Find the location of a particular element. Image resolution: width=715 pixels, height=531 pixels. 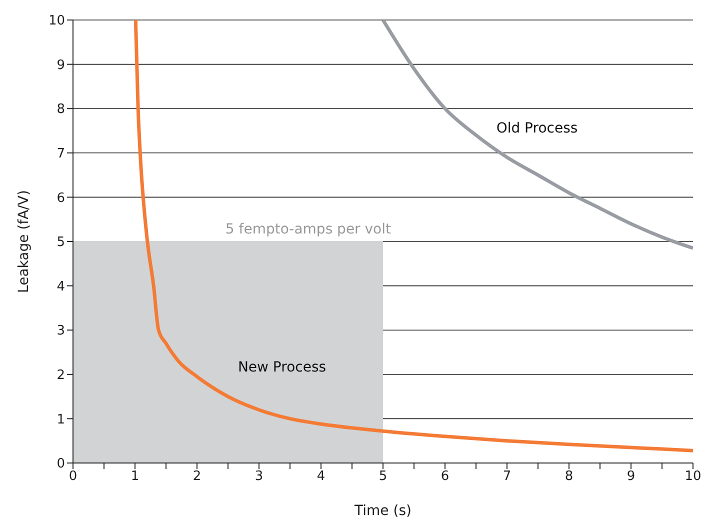

y-tick-label: 2 is located at coordinates (60, 376).